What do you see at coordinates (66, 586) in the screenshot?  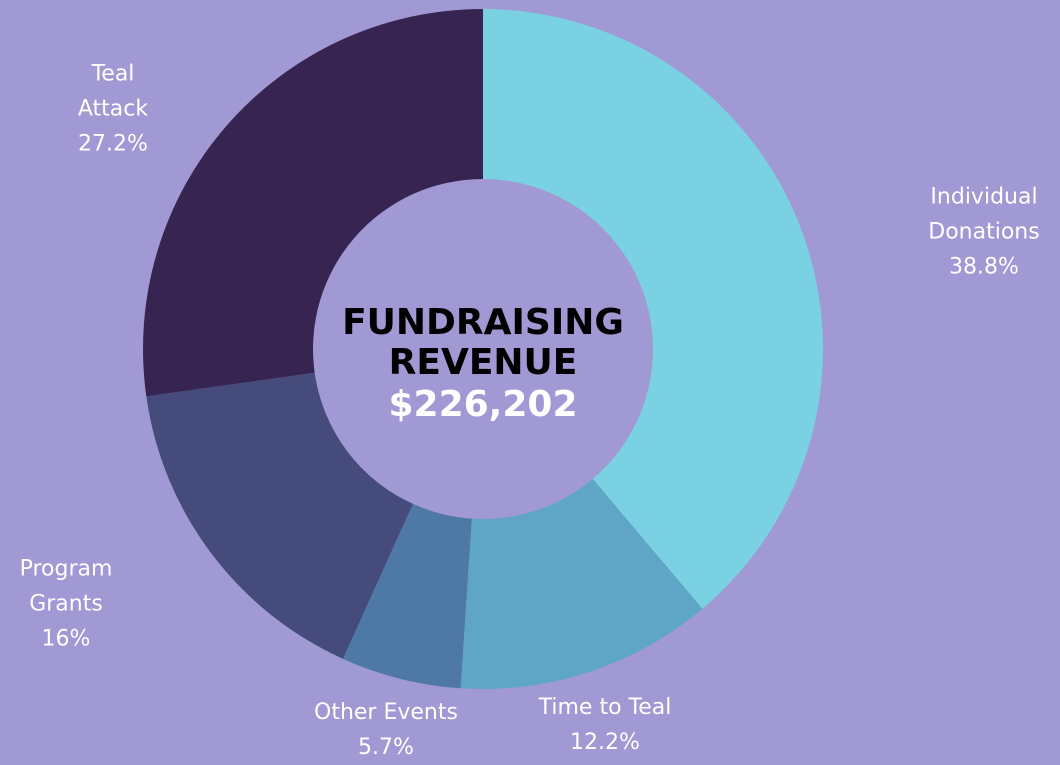 I see `category-label: Program Grants` at bounding box center [66, 586].